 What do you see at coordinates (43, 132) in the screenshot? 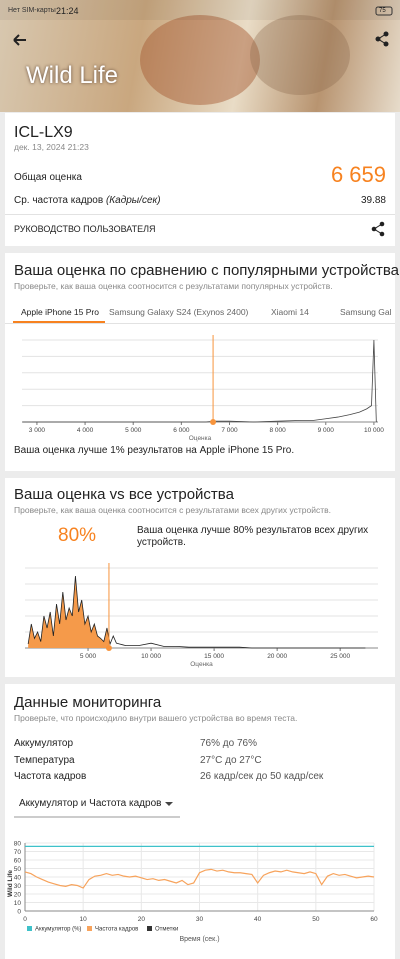
I see `device-name: ICL-LX9` at bounding box center [43, 132].